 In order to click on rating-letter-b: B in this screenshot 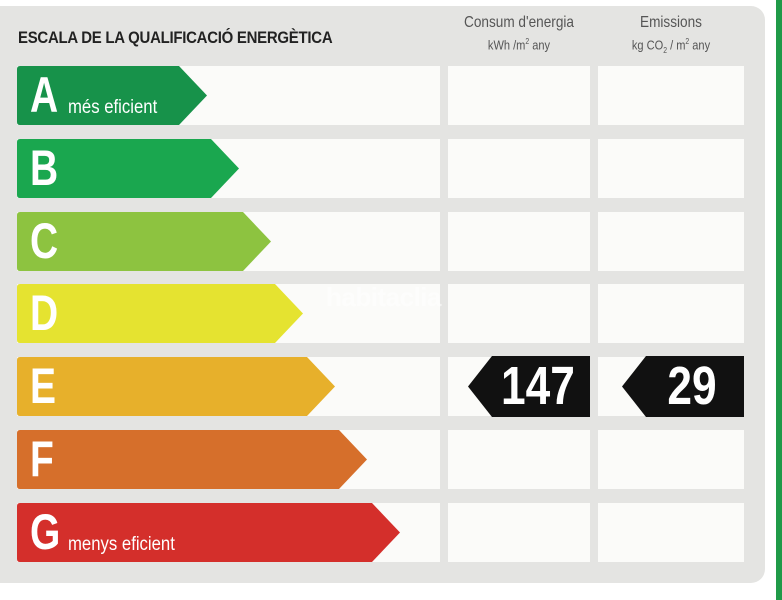, I will do `click(44, 168)`.